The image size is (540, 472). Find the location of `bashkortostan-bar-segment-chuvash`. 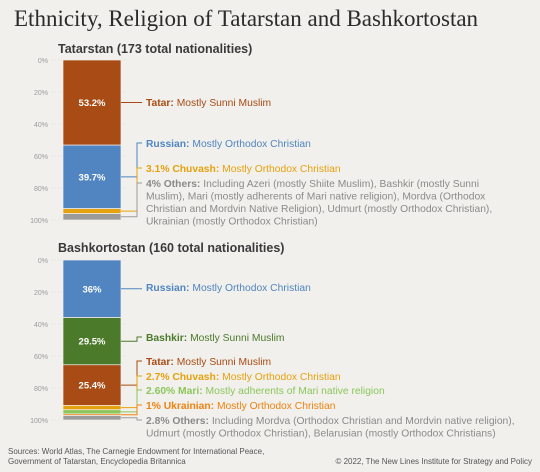

bashkortostan-bar-segment-chuvash is located at coordinates (92, 408).